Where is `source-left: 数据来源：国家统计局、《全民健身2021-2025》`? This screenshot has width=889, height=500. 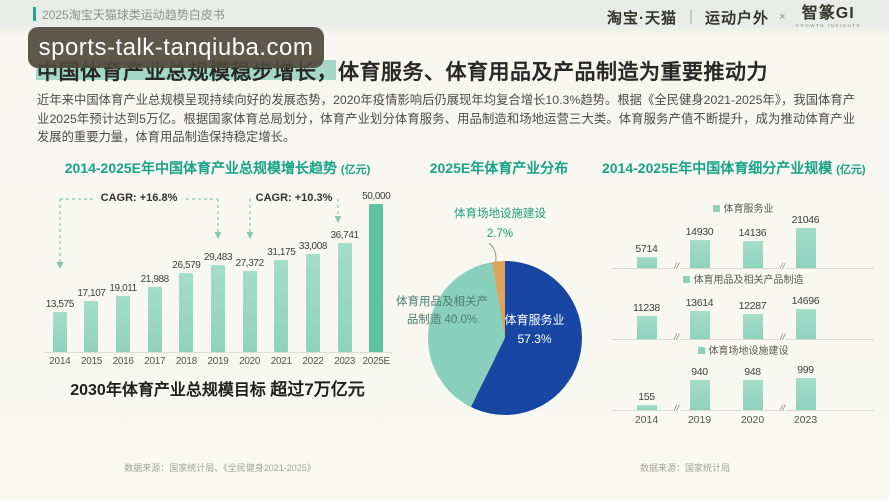
source-left: 数据来源：国家统计局、《全民健身2021-2025》 is located at coordinates (220, 468).